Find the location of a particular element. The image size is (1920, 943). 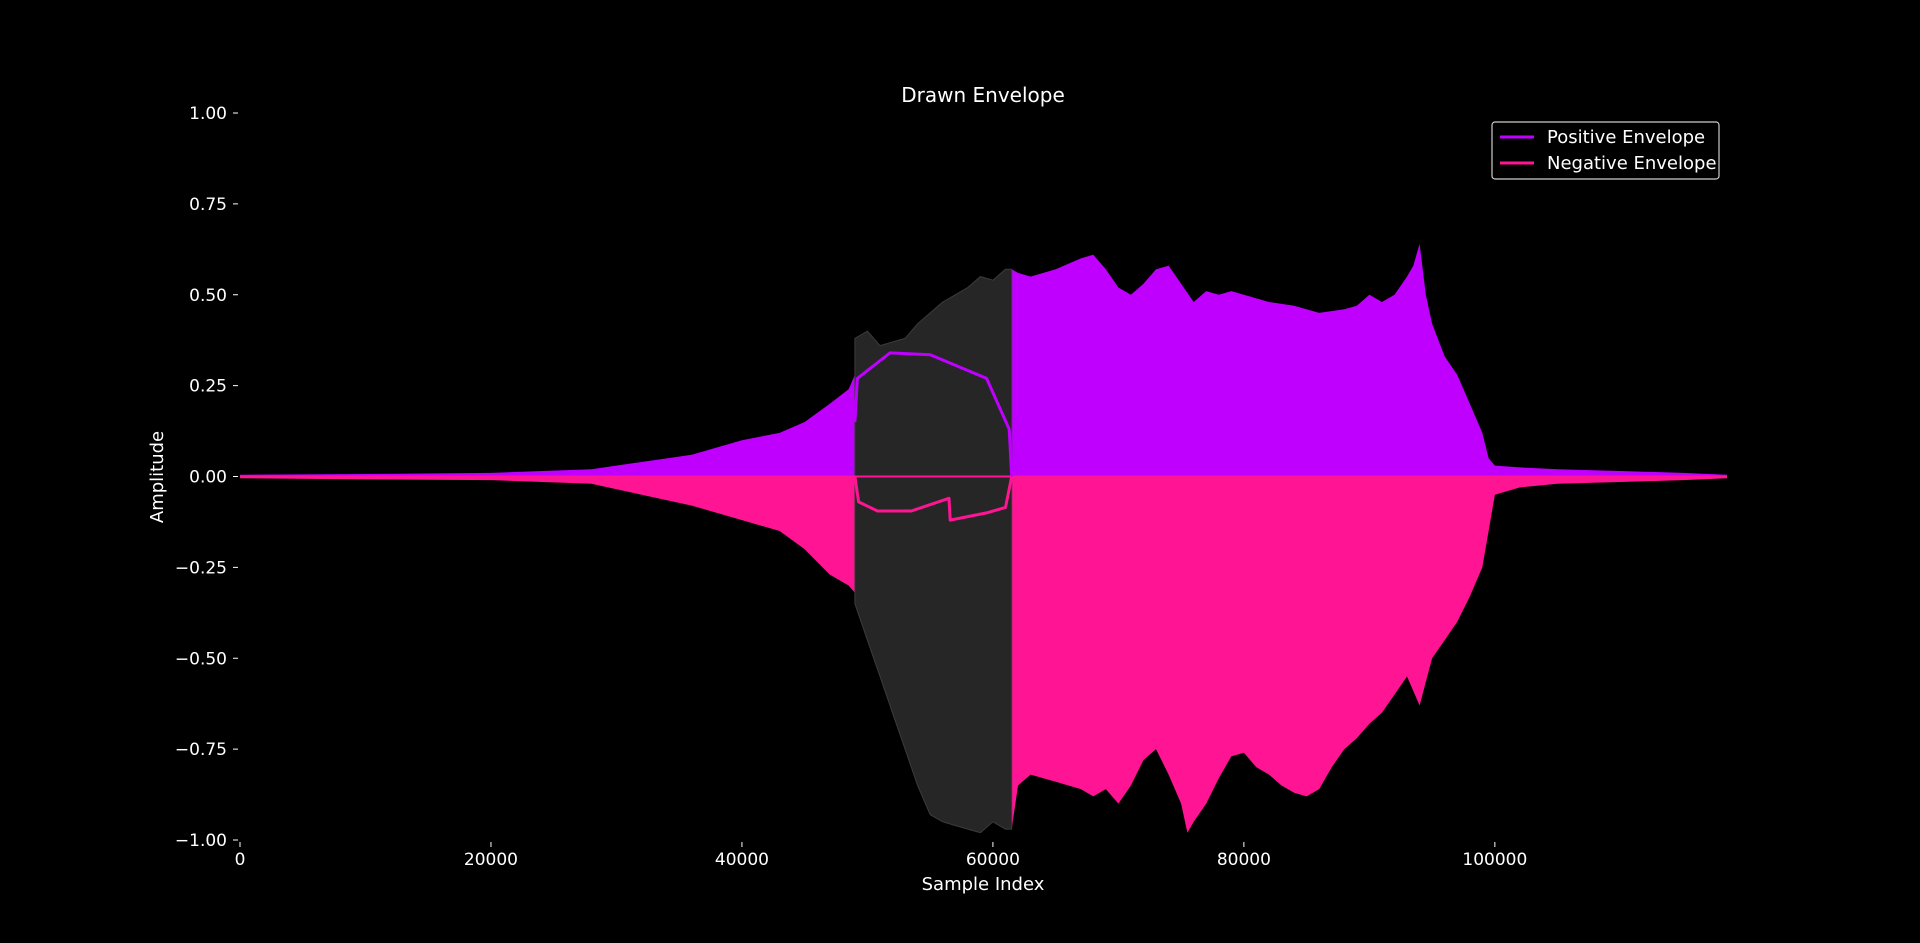

x-axis: 0 20000 40000 60000 80000 100000 is located at coordinates (881, 856).